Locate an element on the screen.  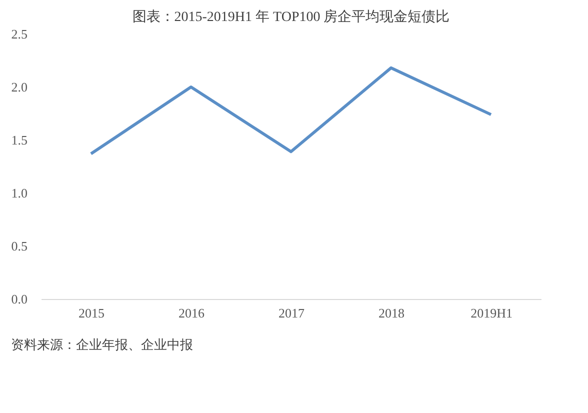
y-tick-label: 0.5 is located at coordinates (19, 246).